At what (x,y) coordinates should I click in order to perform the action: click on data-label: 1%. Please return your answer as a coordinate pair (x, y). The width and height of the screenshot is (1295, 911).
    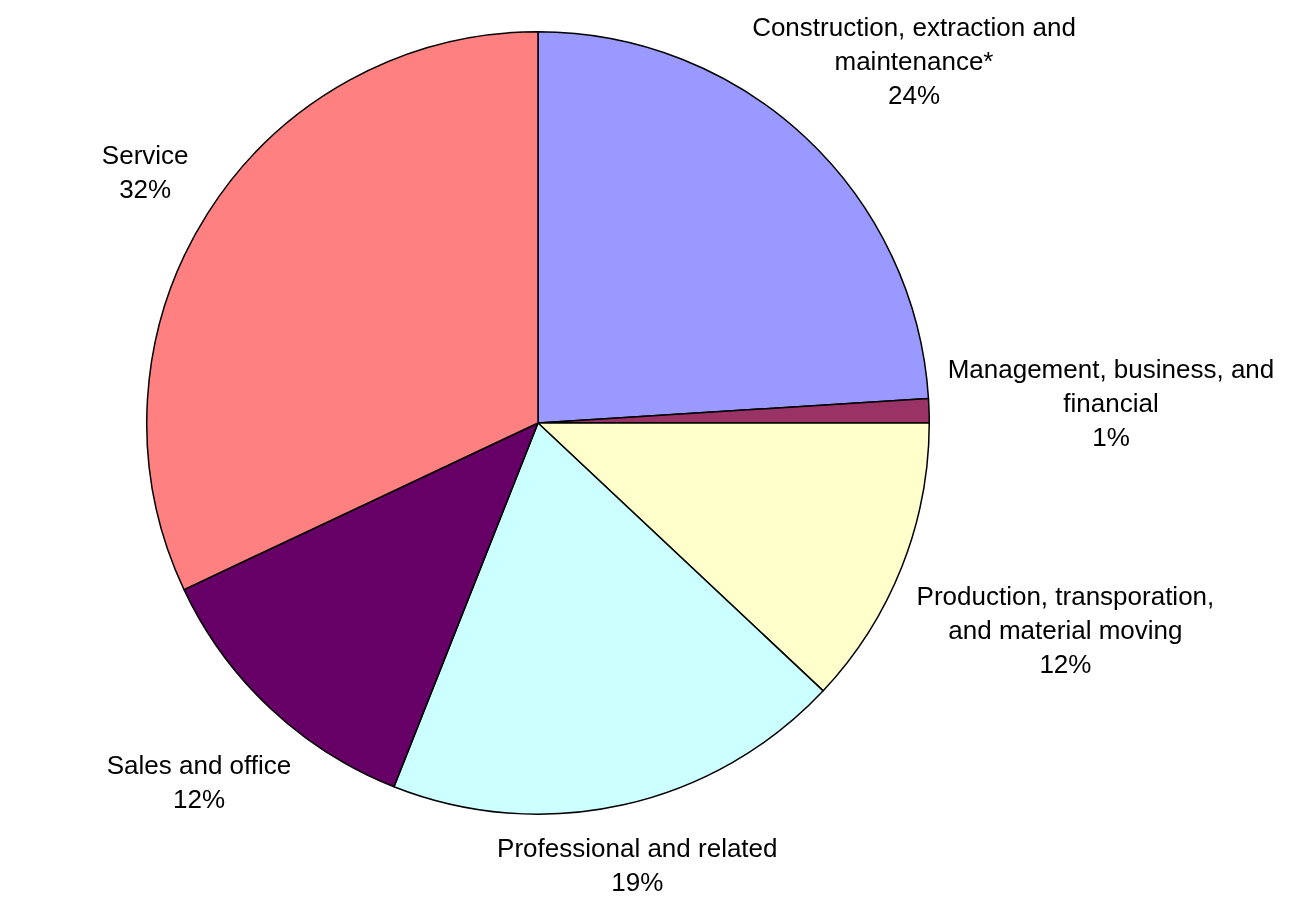
    Looking at the image, I should click on (1111, 437).